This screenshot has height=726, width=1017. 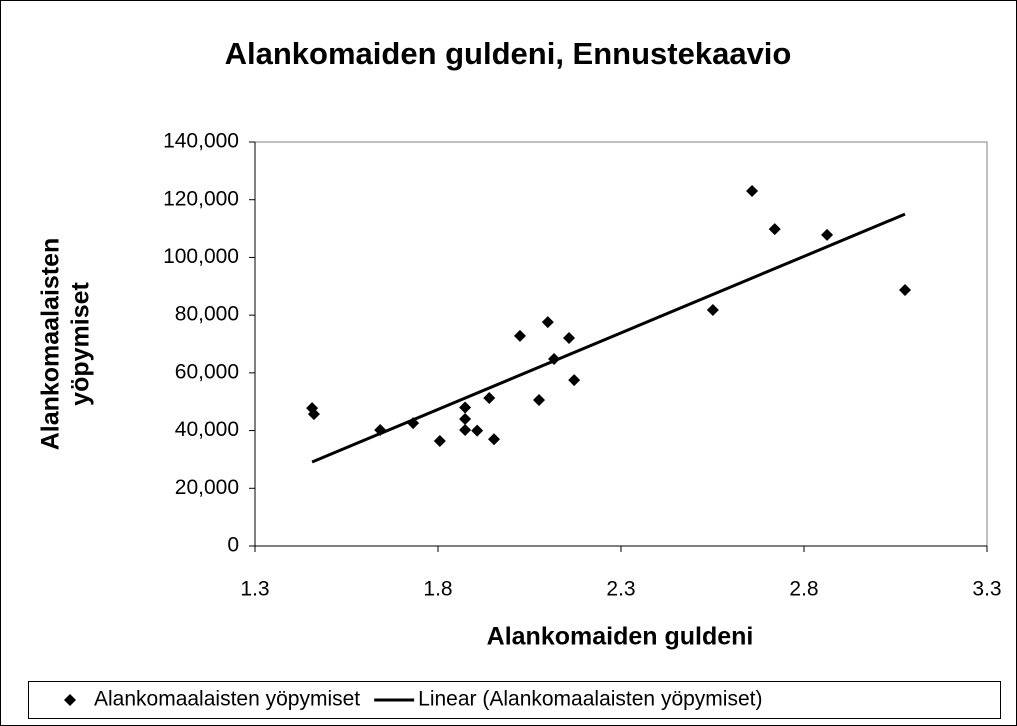 I want to click on legend-label: Alankomaalaisten yöpymiset, so click(x=227, y=699).